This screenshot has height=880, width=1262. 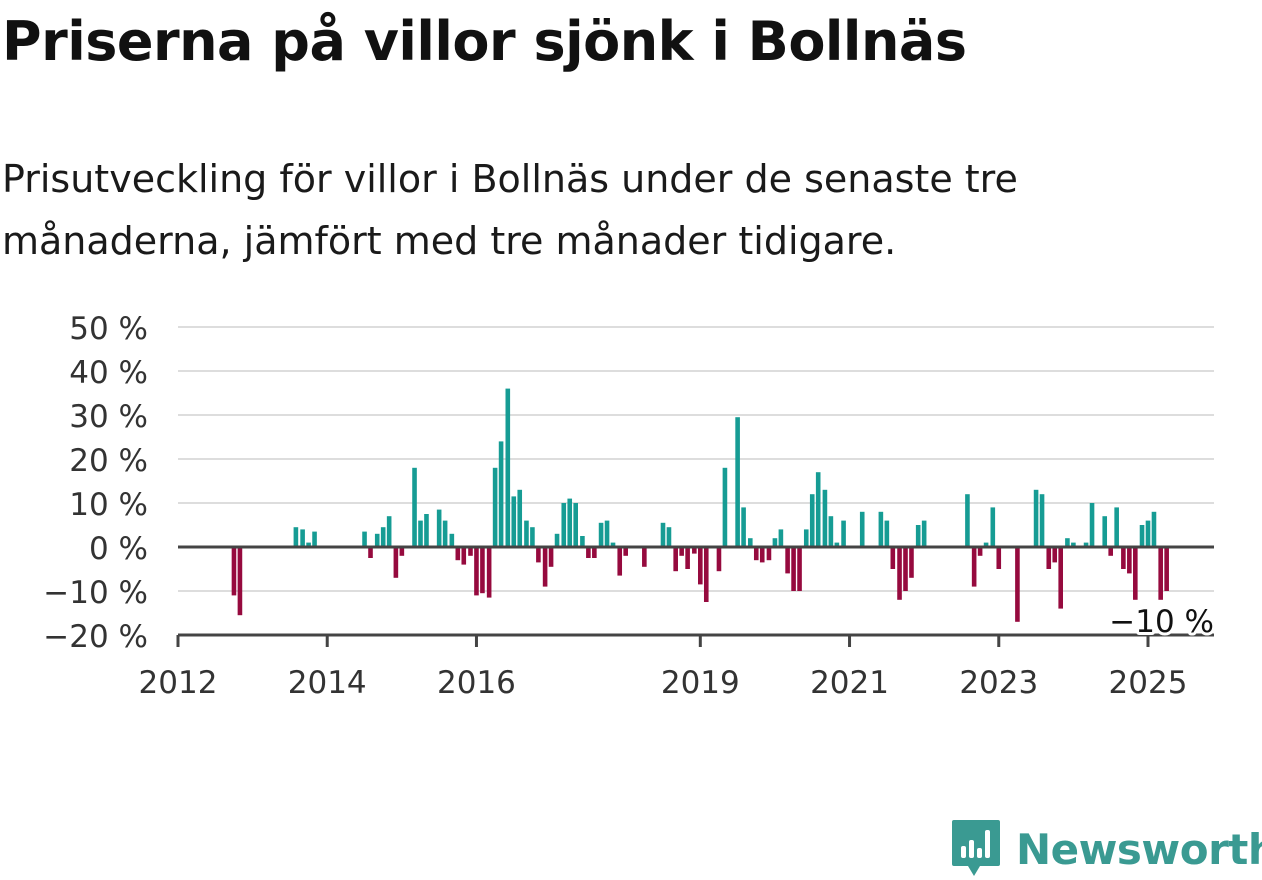 I want to click on x-tick-label: 2025, so click(x=1148, y=683).